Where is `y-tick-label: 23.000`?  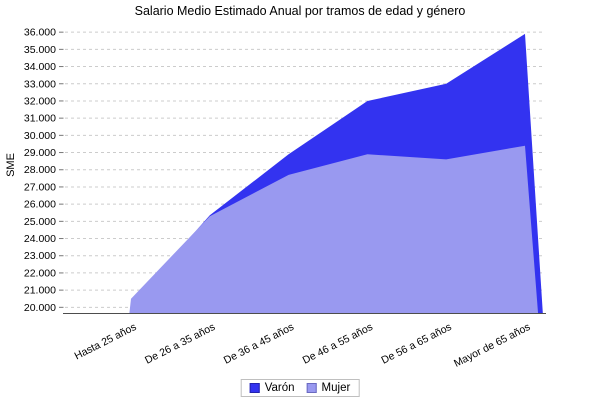 y-tick-label: 23.000 is located at coordinates (40, 256).